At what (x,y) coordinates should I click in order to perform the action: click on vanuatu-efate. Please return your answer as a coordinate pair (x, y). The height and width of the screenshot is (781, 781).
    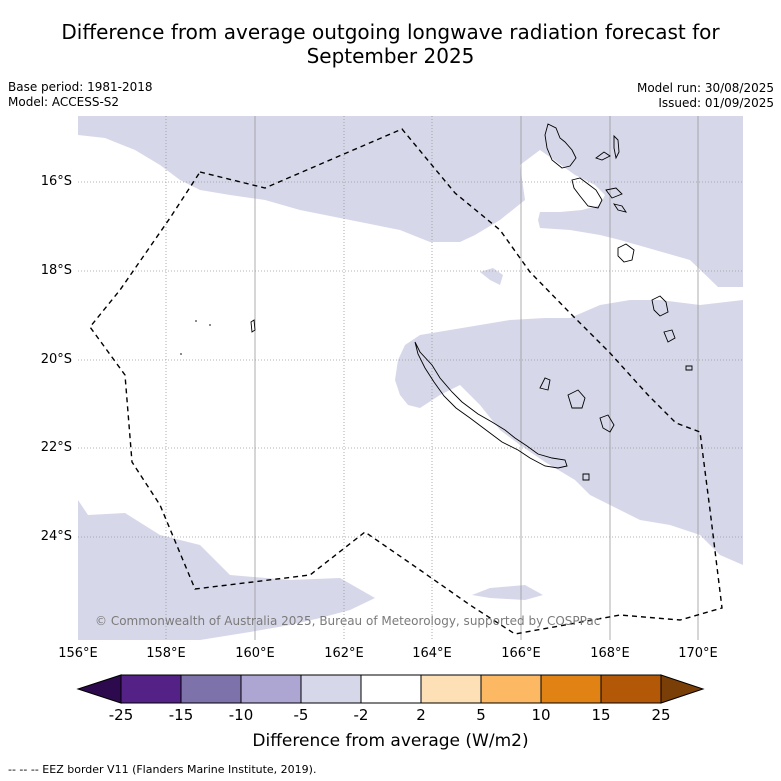
    Looking at the image, I should click on (626, 253).